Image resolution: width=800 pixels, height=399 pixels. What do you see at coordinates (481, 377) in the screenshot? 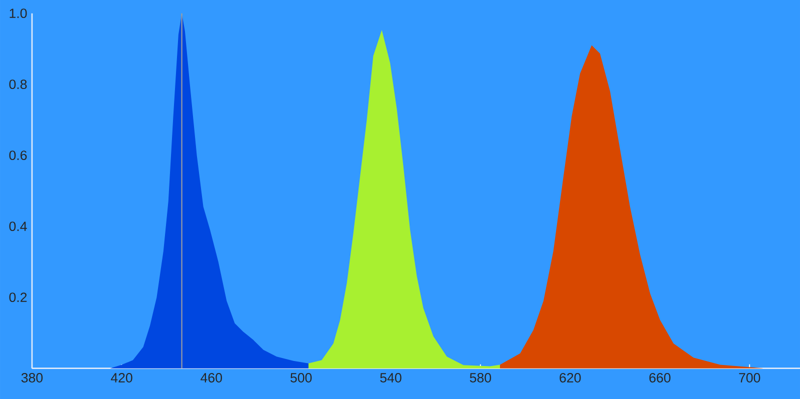
I see `x-tick-label: 580` at bounding box center [481, 377].